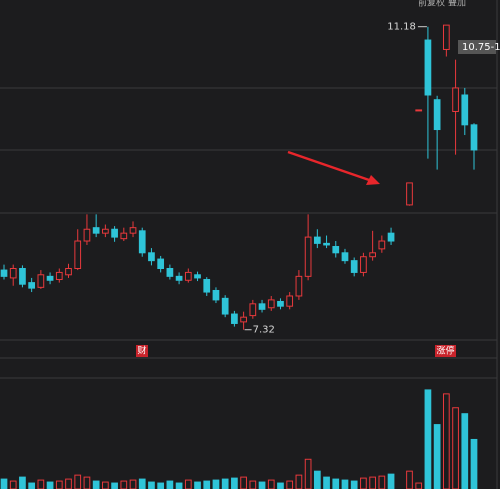 The height and width of the screenshot is (489, 500). What do you see at coordinates (481, 47) in the screenshot?
I see `price-tag: 10.75-1` at bounding box center [481, 47].